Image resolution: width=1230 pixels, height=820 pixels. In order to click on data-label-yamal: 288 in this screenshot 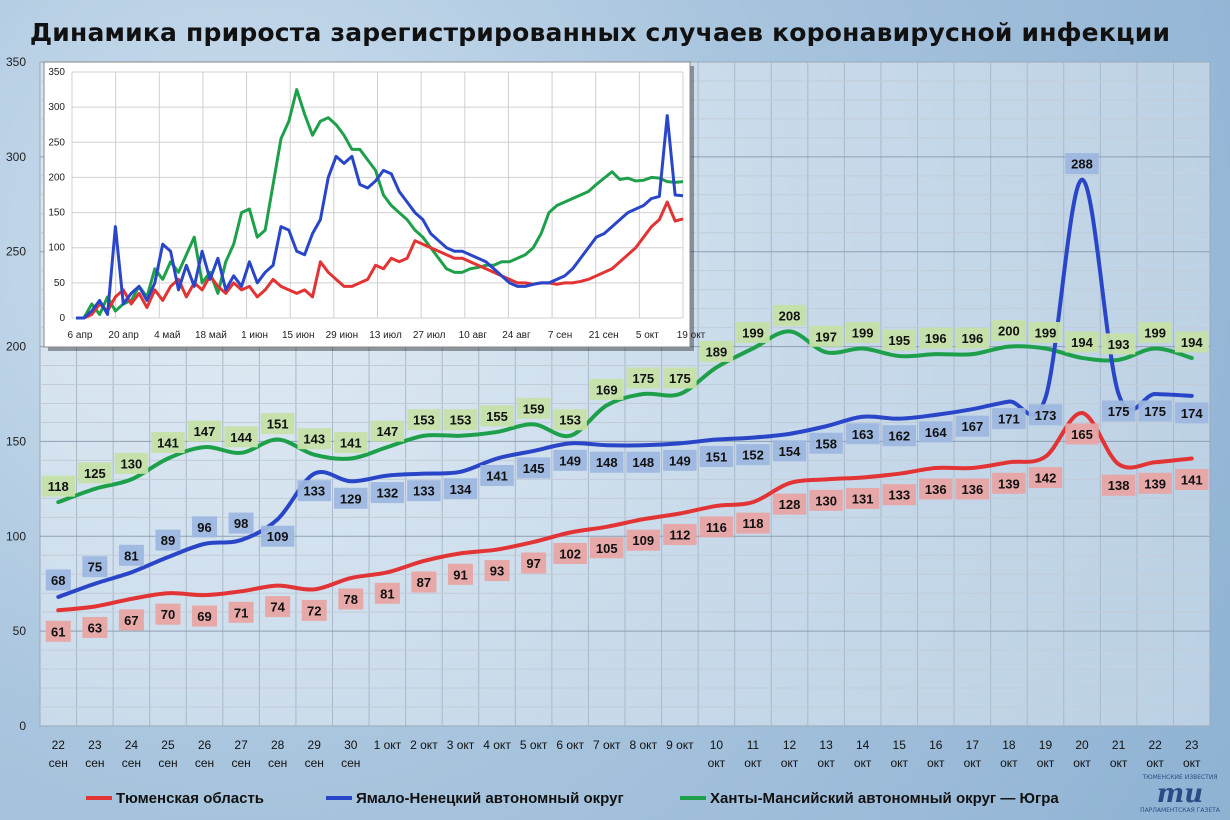, I will do `click(1082, 164)`.